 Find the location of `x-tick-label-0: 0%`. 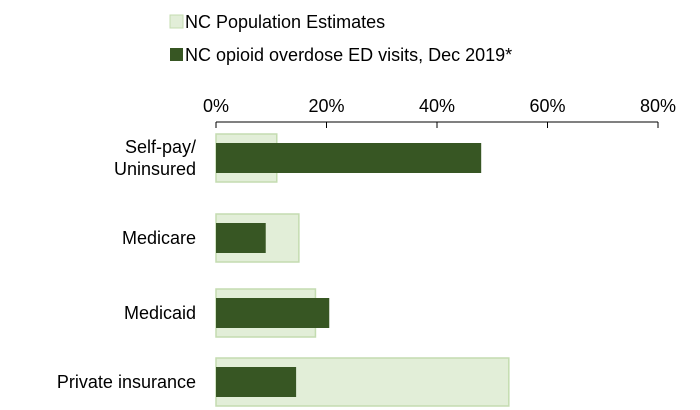

x-tick-label-0: 0% is located at coordinates (216, 106).